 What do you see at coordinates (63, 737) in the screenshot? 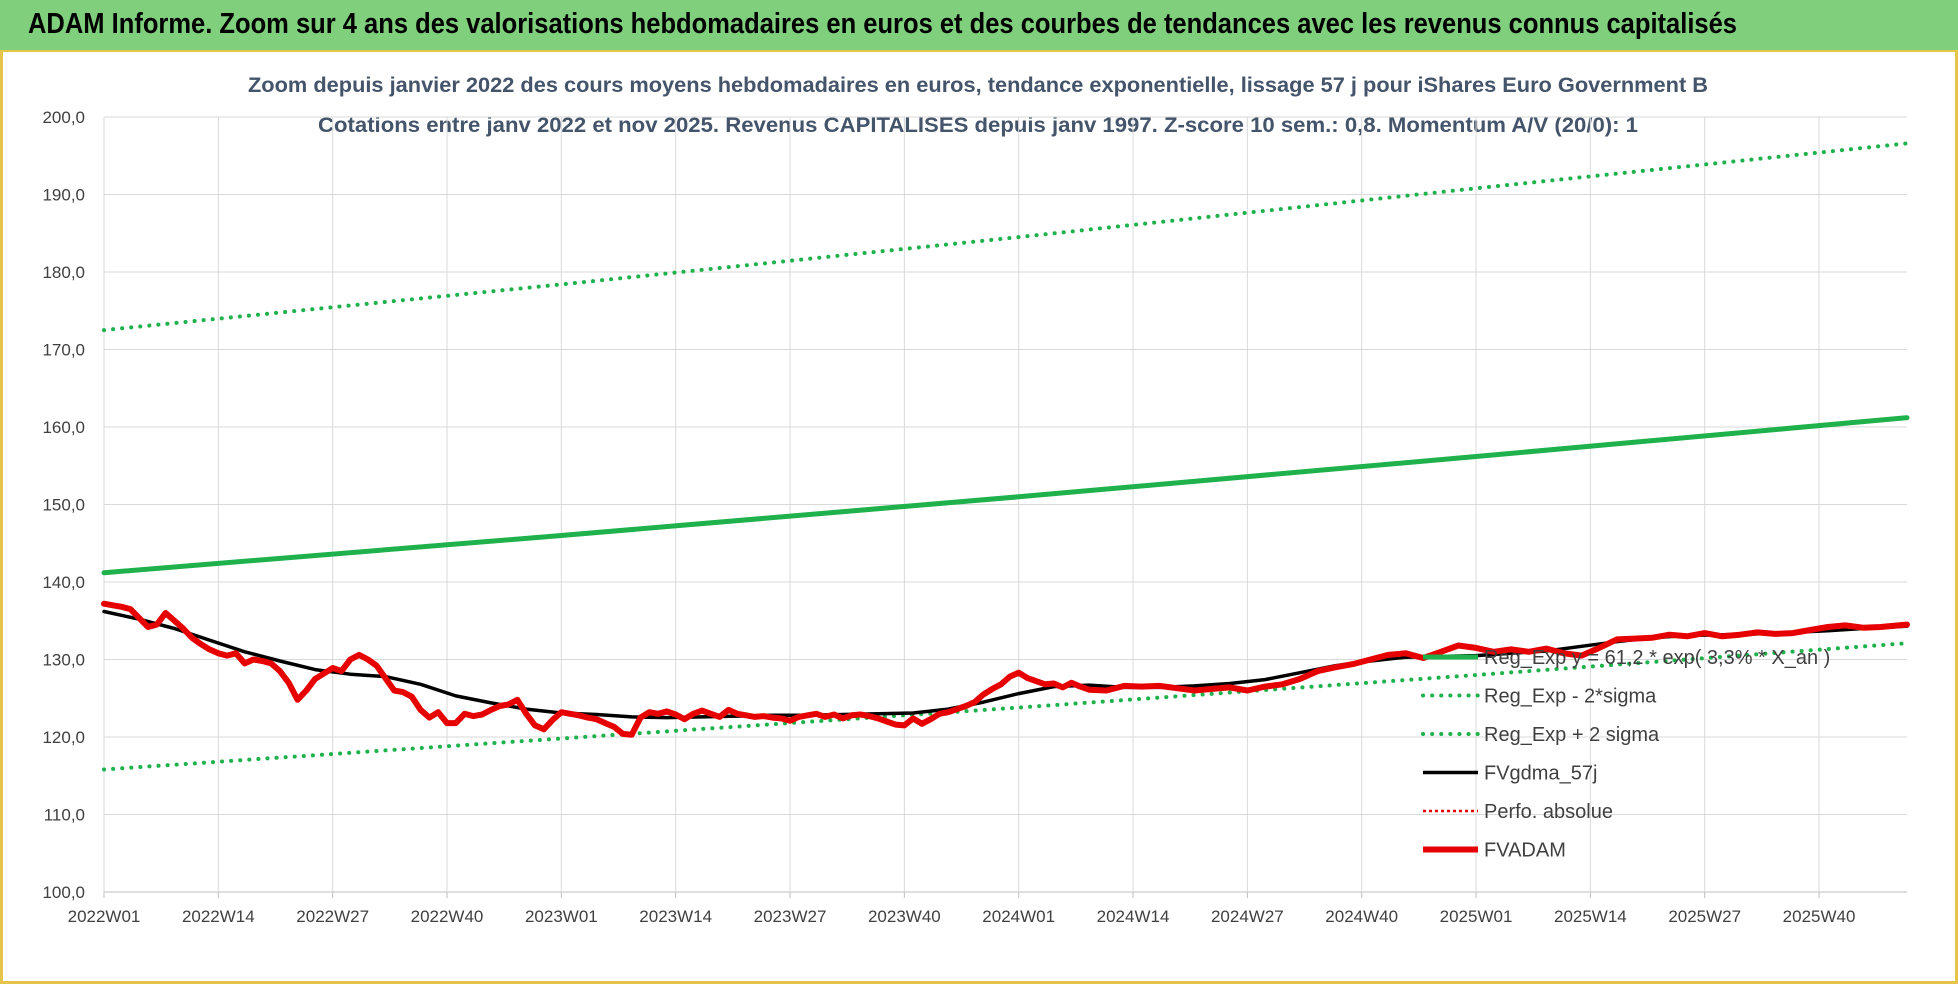
I see `y-tick-label: 120,0` at bounding box center [63, 737].